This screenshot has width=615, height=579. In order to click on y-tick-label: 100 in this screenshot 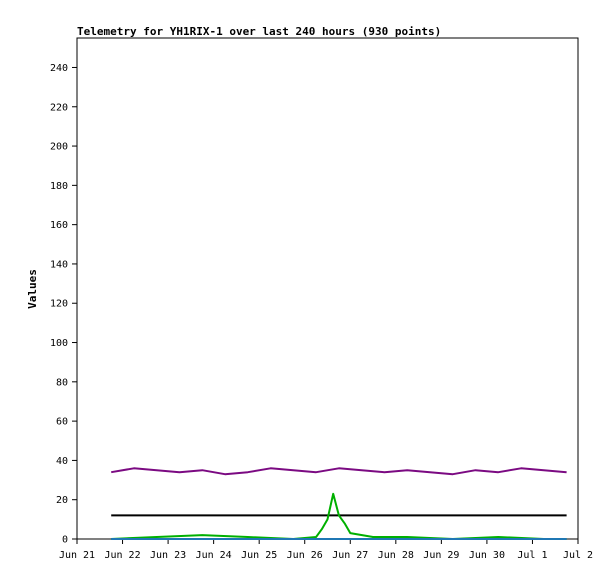, I will do `click(59, 343)`.